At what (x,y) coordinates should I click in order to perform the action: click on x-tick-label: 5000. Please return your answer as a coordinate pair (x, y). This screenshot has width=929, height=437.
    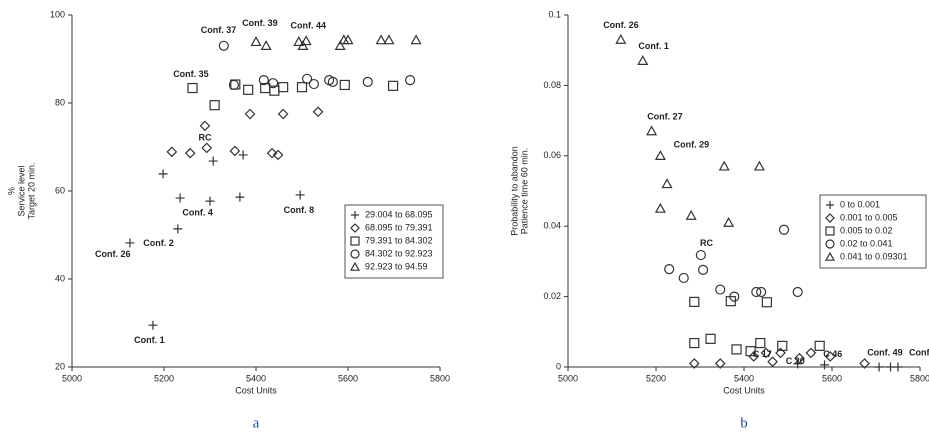
    Looking at the image, I should click on (568, 378).